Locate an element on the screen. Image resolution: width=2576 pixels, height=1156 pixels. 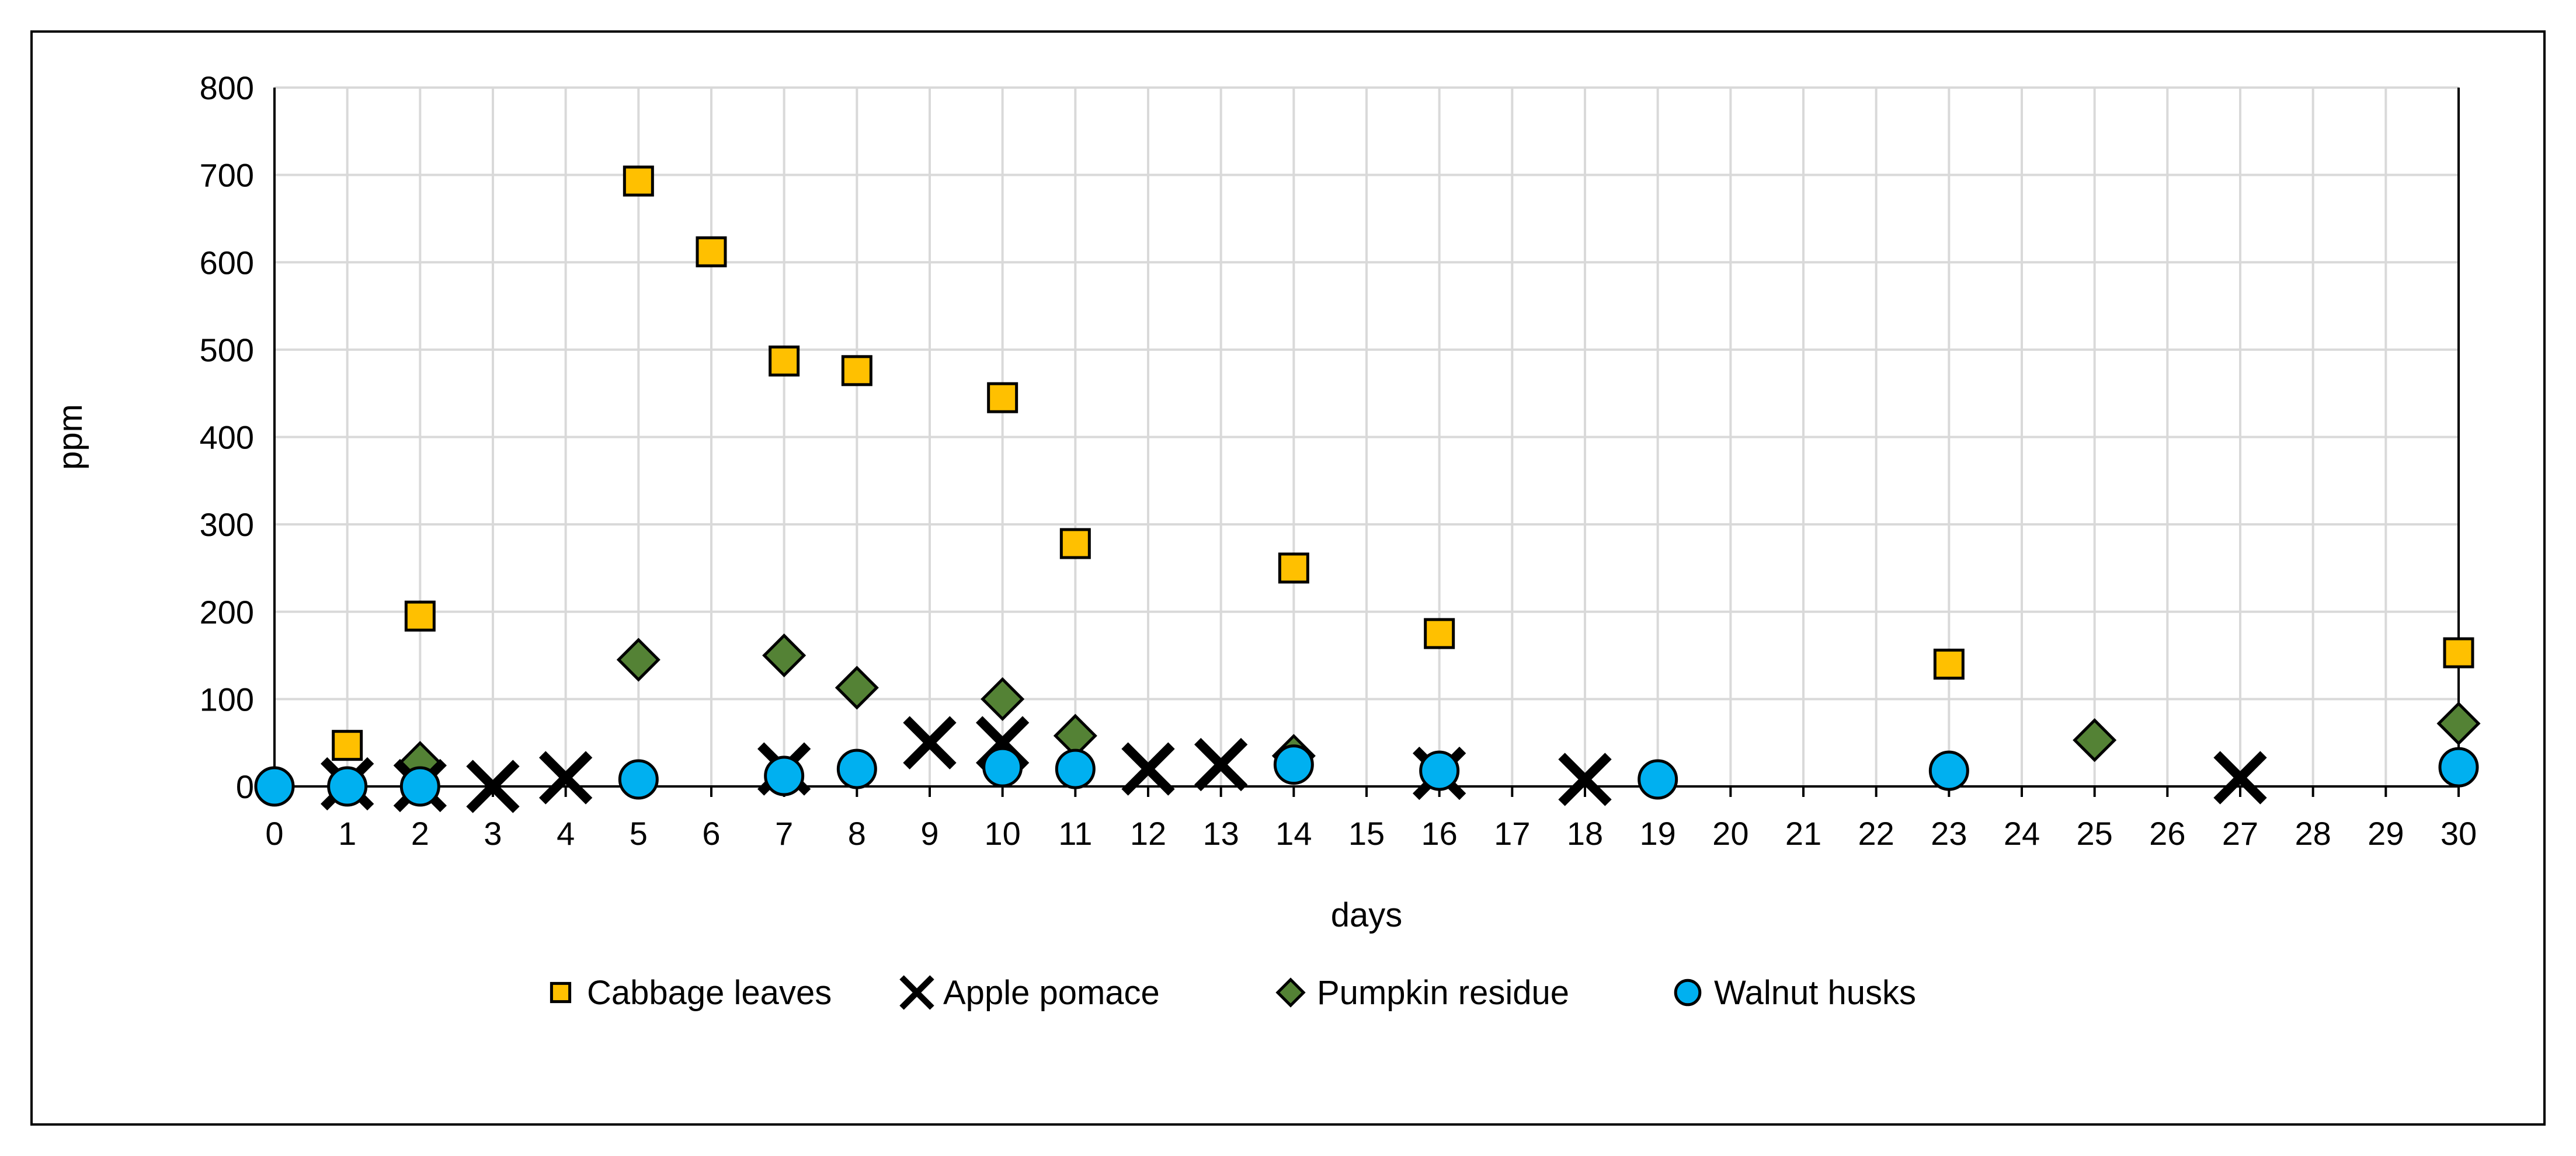
legend-marker-diamond is located at coordinates (1290, 992).